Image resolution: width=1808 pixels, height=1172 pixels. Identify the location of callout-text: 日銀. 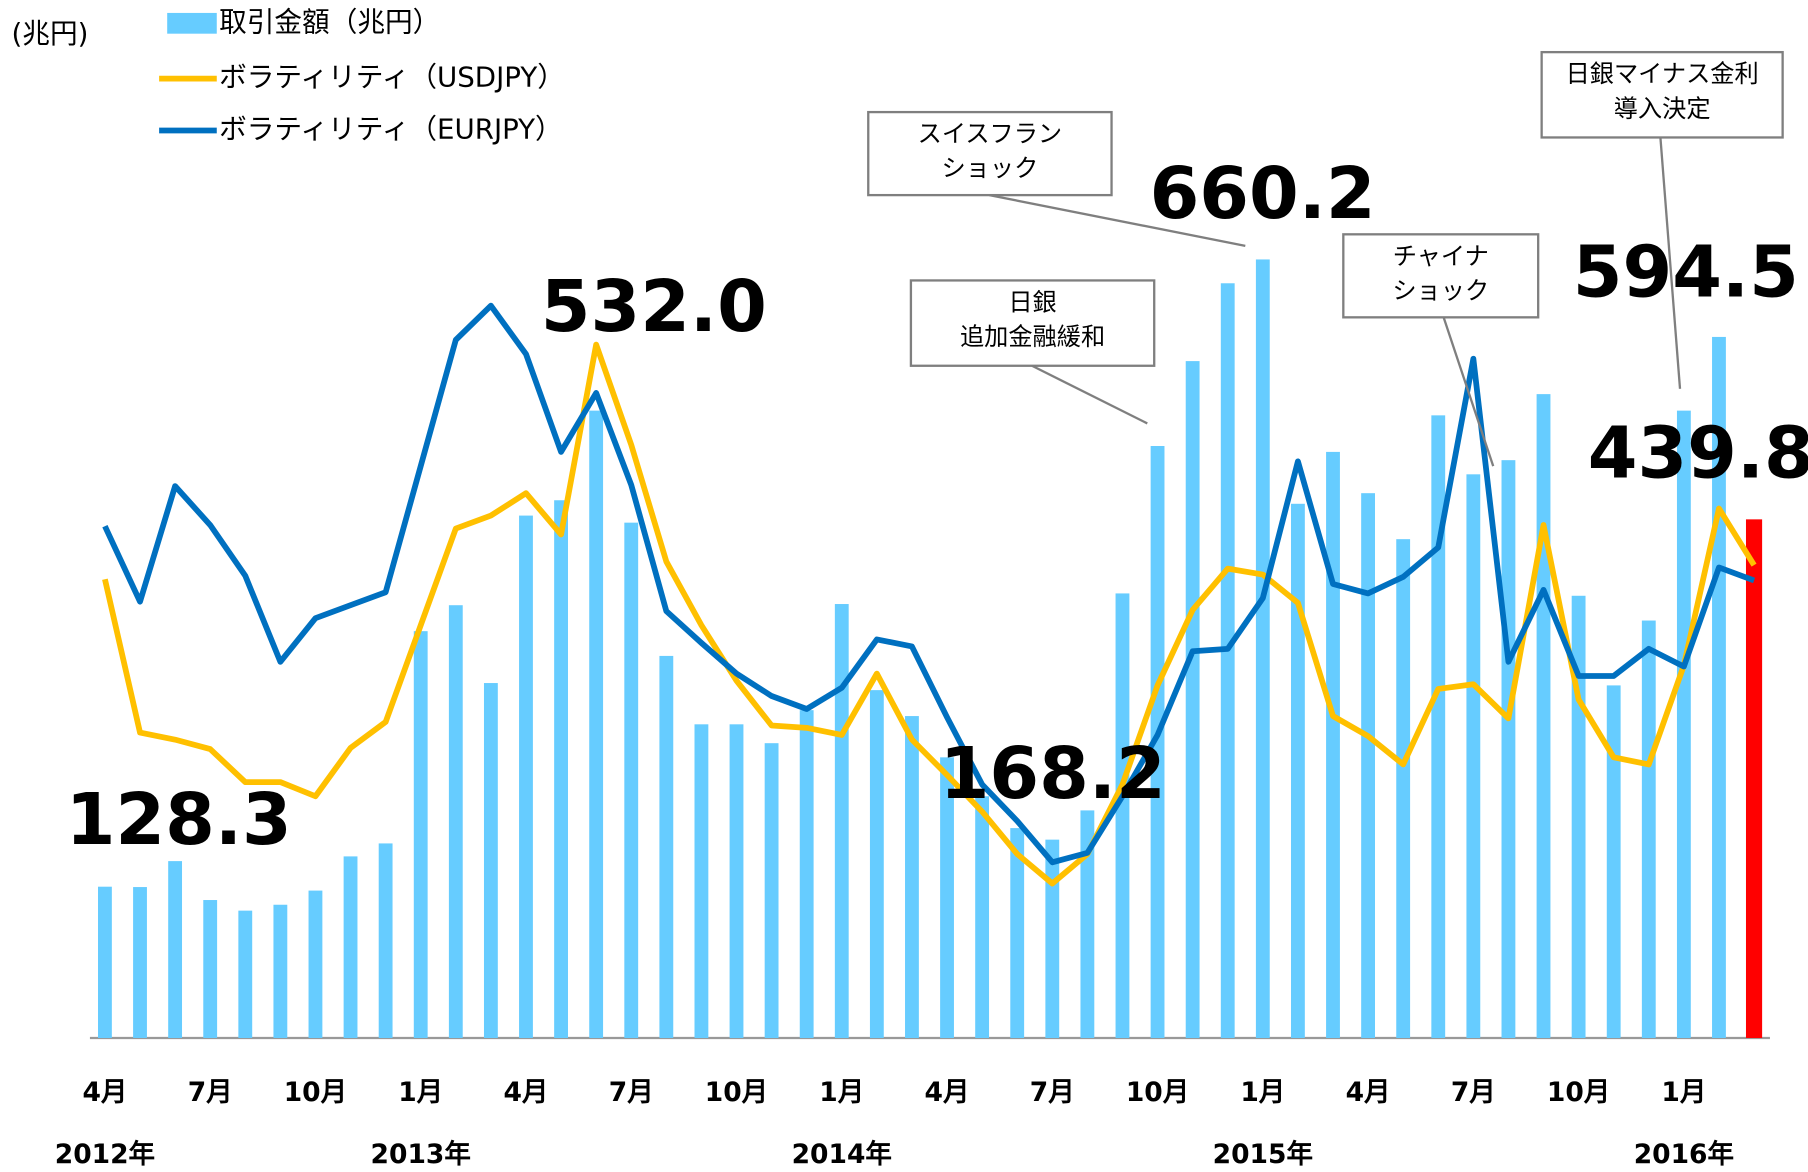
(1032, 303).